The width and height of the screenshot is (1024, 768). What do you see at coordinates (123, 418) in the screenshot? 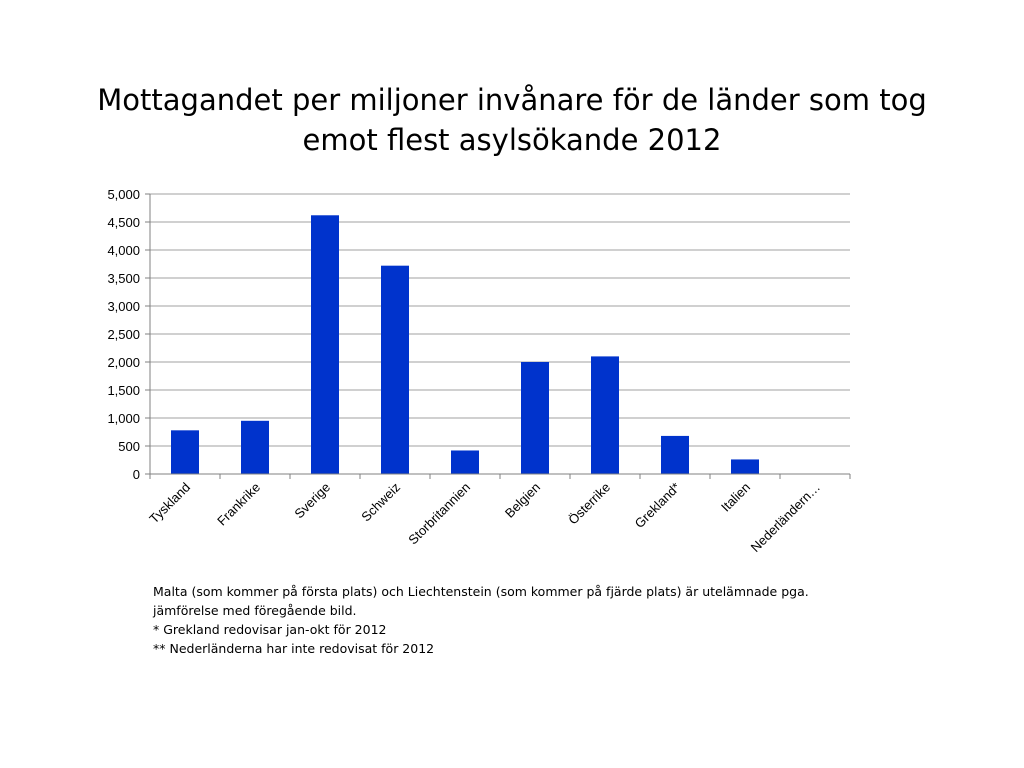
I see `y-tick-label: 1,000` at bounding box center [123, 418].